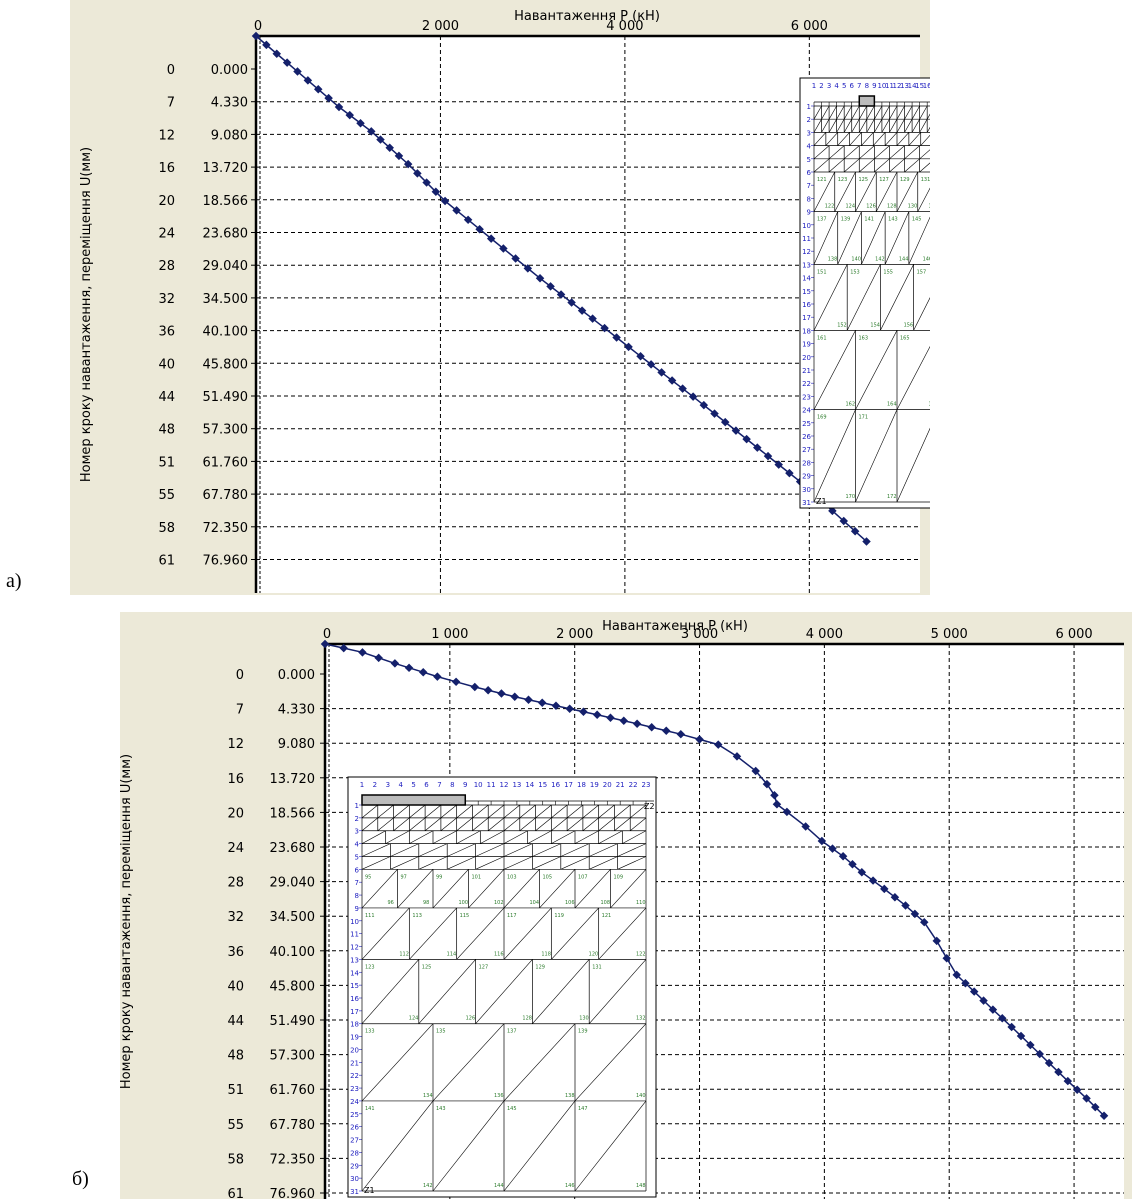 The image size is (1132, 1204). I want to click on mesh-element-number: 141, so click(869, 220).